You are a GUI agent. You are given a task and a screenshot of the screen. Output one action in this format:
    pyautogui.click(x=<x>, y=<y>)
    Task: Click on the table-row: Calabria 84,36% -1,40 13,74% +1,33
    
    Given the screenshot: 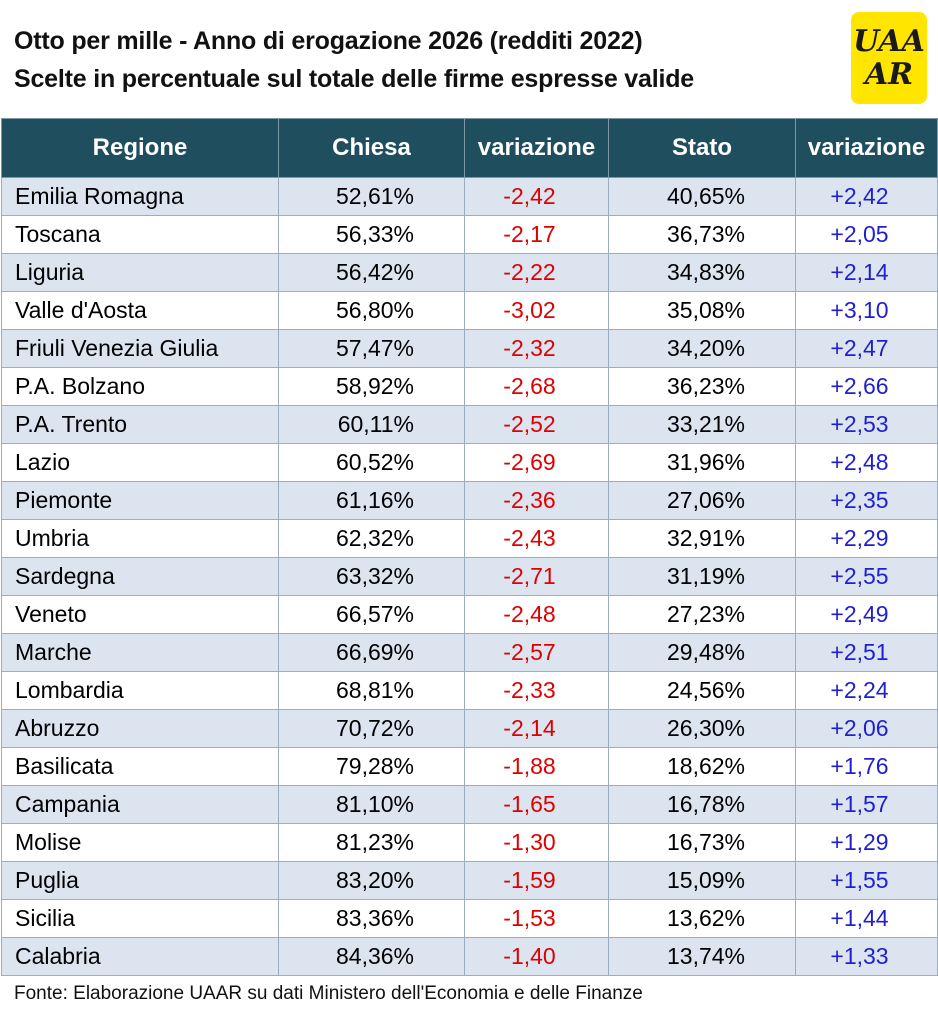 What is the action you would take?
    pyautogui.click(x=469, y=956)
    